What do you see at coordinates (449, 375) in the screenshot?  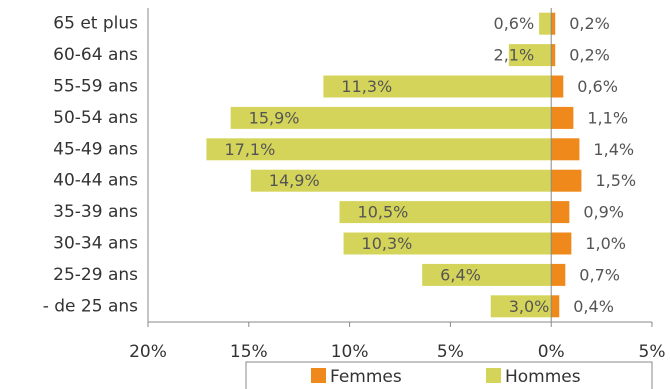 I see `legend-box` at bounding box center [449, 375].